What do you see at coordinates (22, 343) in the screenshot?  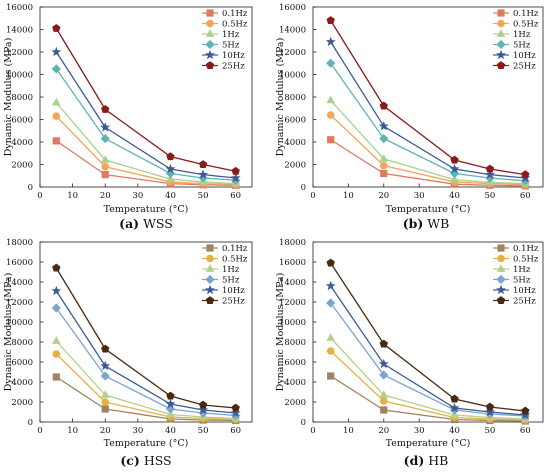 I see `y-tick-label: 8000` at bounding box center [22, 343].